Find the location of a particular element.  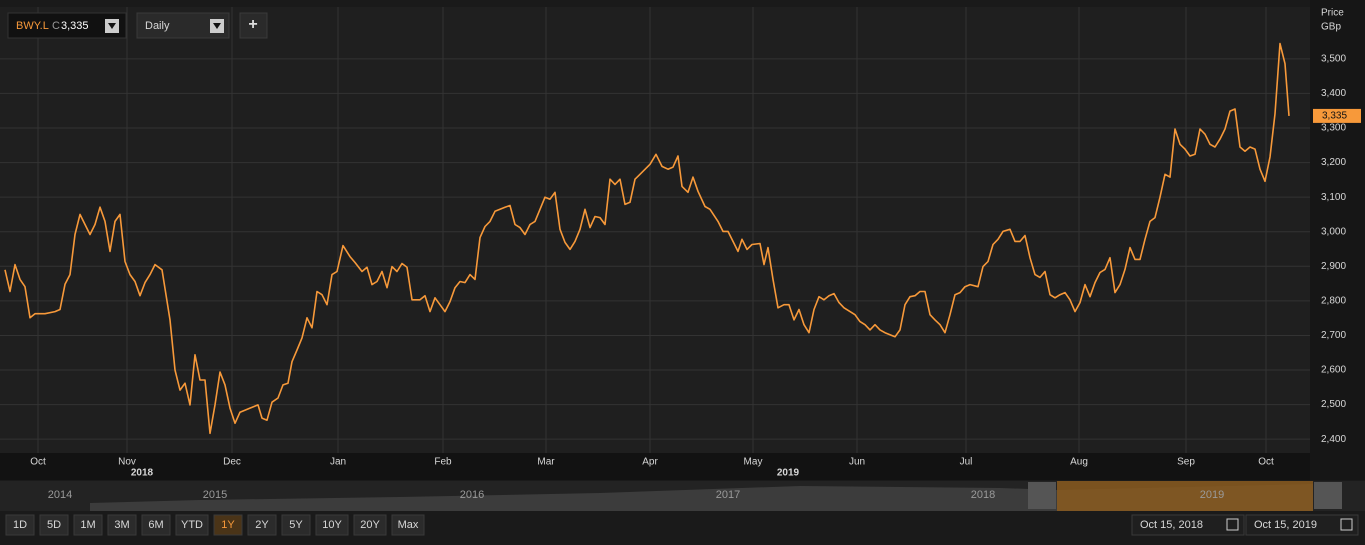

symbol: BWY.L is located at coordinates (32, 26).